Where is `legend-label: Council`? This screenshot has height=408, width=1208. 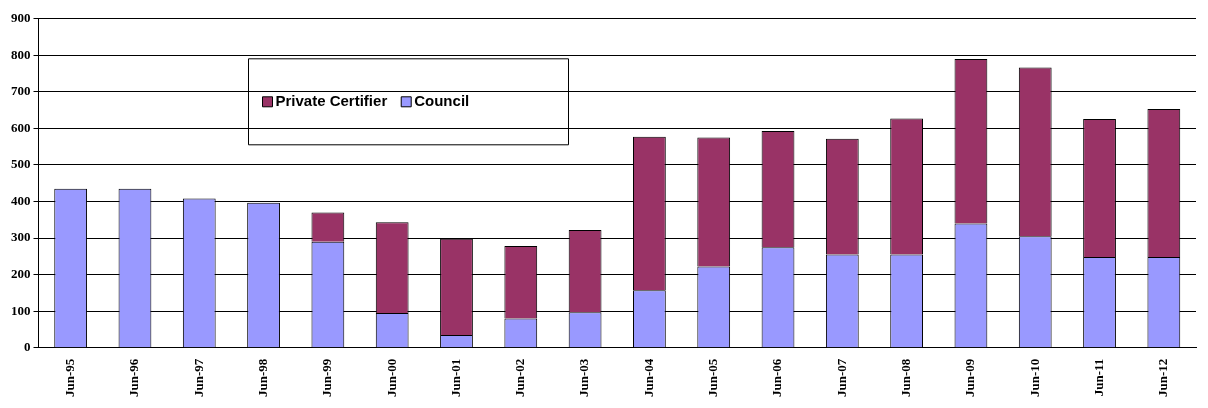
legend-label: Council is located at coordinates (442, 100).